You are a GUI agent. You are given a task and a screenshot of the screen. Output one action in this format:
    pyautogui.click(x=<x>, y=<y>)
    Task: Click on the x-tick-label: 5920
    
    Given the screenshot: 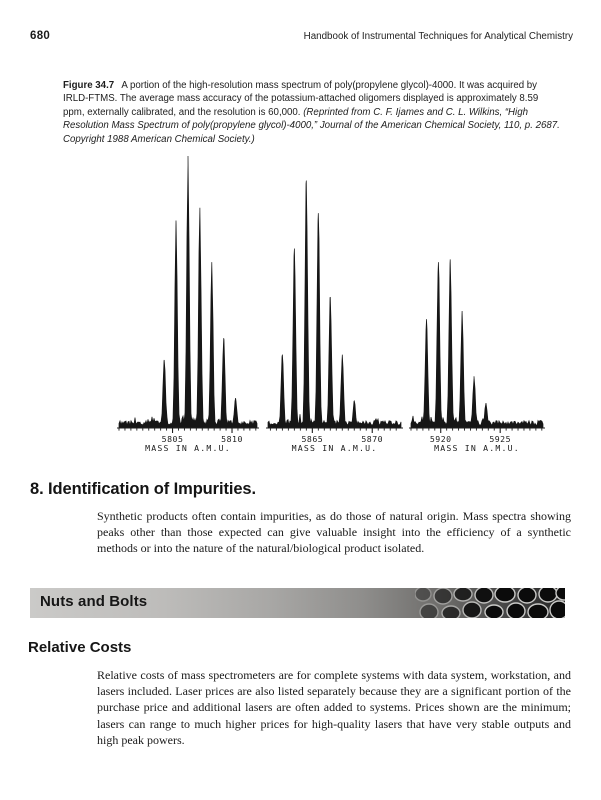 What is the action you would take?
    pyautogui.click(x=441, y=439)
    